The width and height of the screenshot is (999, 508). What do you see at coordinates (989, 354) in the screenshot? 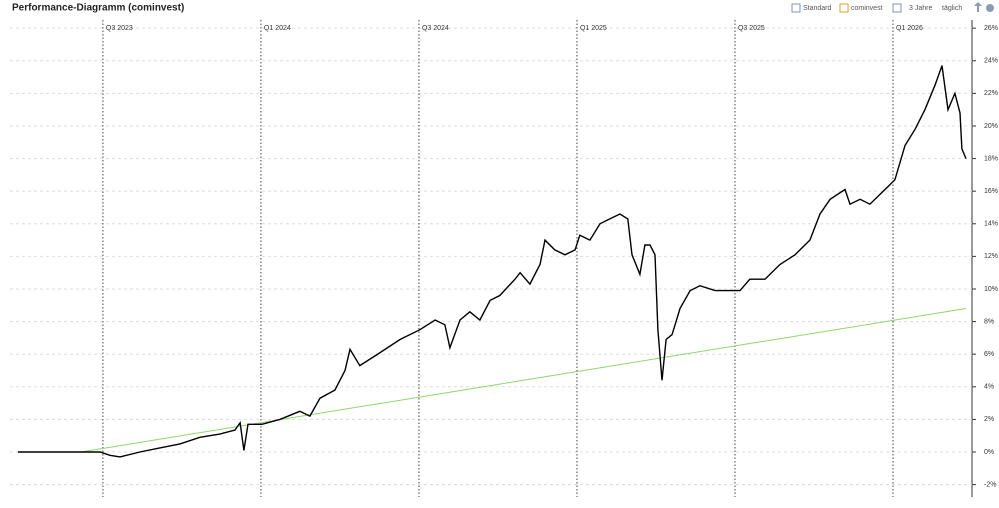
I see `y-tick-label: 6%` at bounding box center [989, 354].